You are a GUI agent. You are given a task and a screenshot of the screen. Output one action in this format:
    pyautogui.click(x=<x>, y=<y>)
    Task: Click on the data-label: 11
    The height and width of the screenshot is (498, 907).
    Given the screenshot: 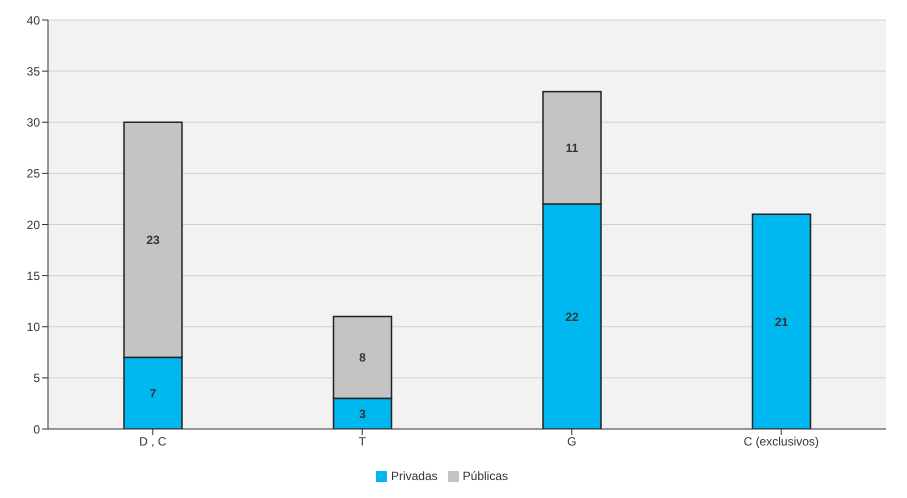 What is the action you would take?
    pyautogui.click(x=572, y=148)
    